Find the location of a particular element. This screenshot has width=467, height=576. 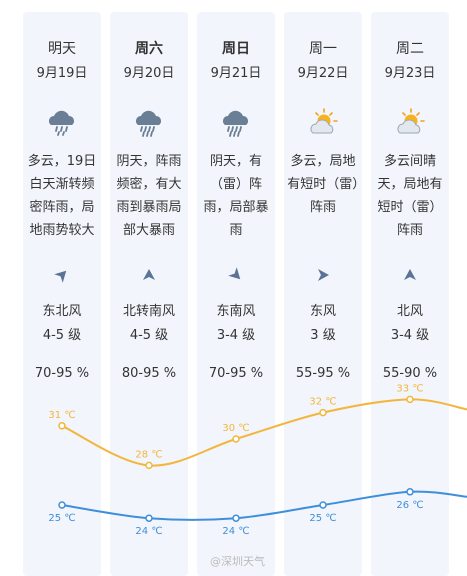

date-label: 9月19日 is located at coordinates (62, 73).